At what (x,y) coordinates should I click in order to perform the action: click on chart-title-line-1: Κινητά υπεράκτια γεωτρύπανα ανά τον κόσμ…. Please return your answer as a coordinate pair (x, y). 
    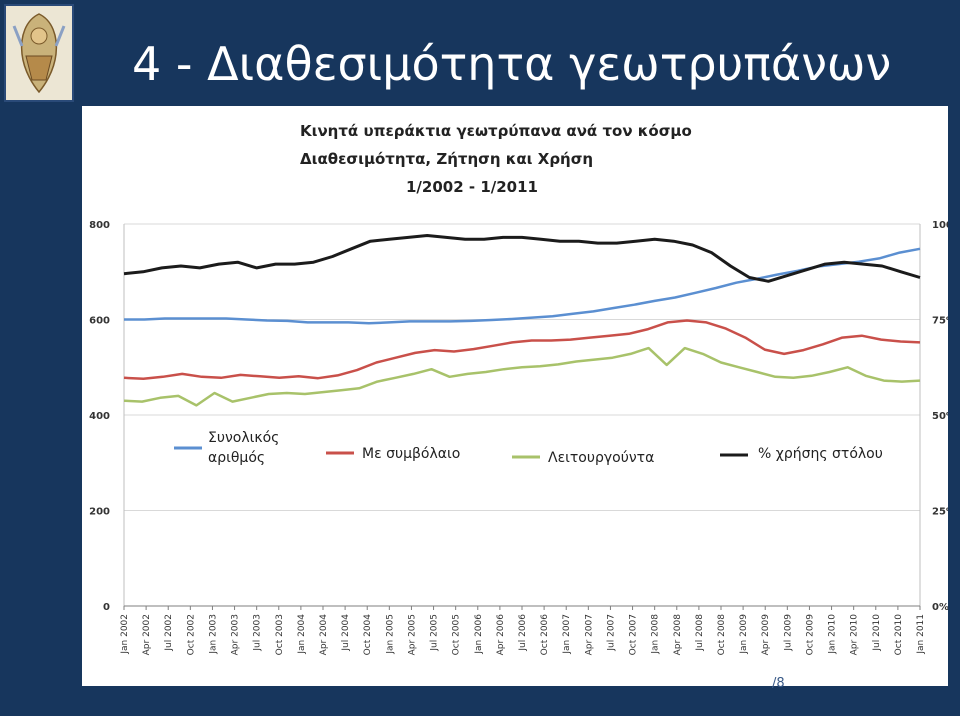
    Looking at the image, I should click on (496, 131).